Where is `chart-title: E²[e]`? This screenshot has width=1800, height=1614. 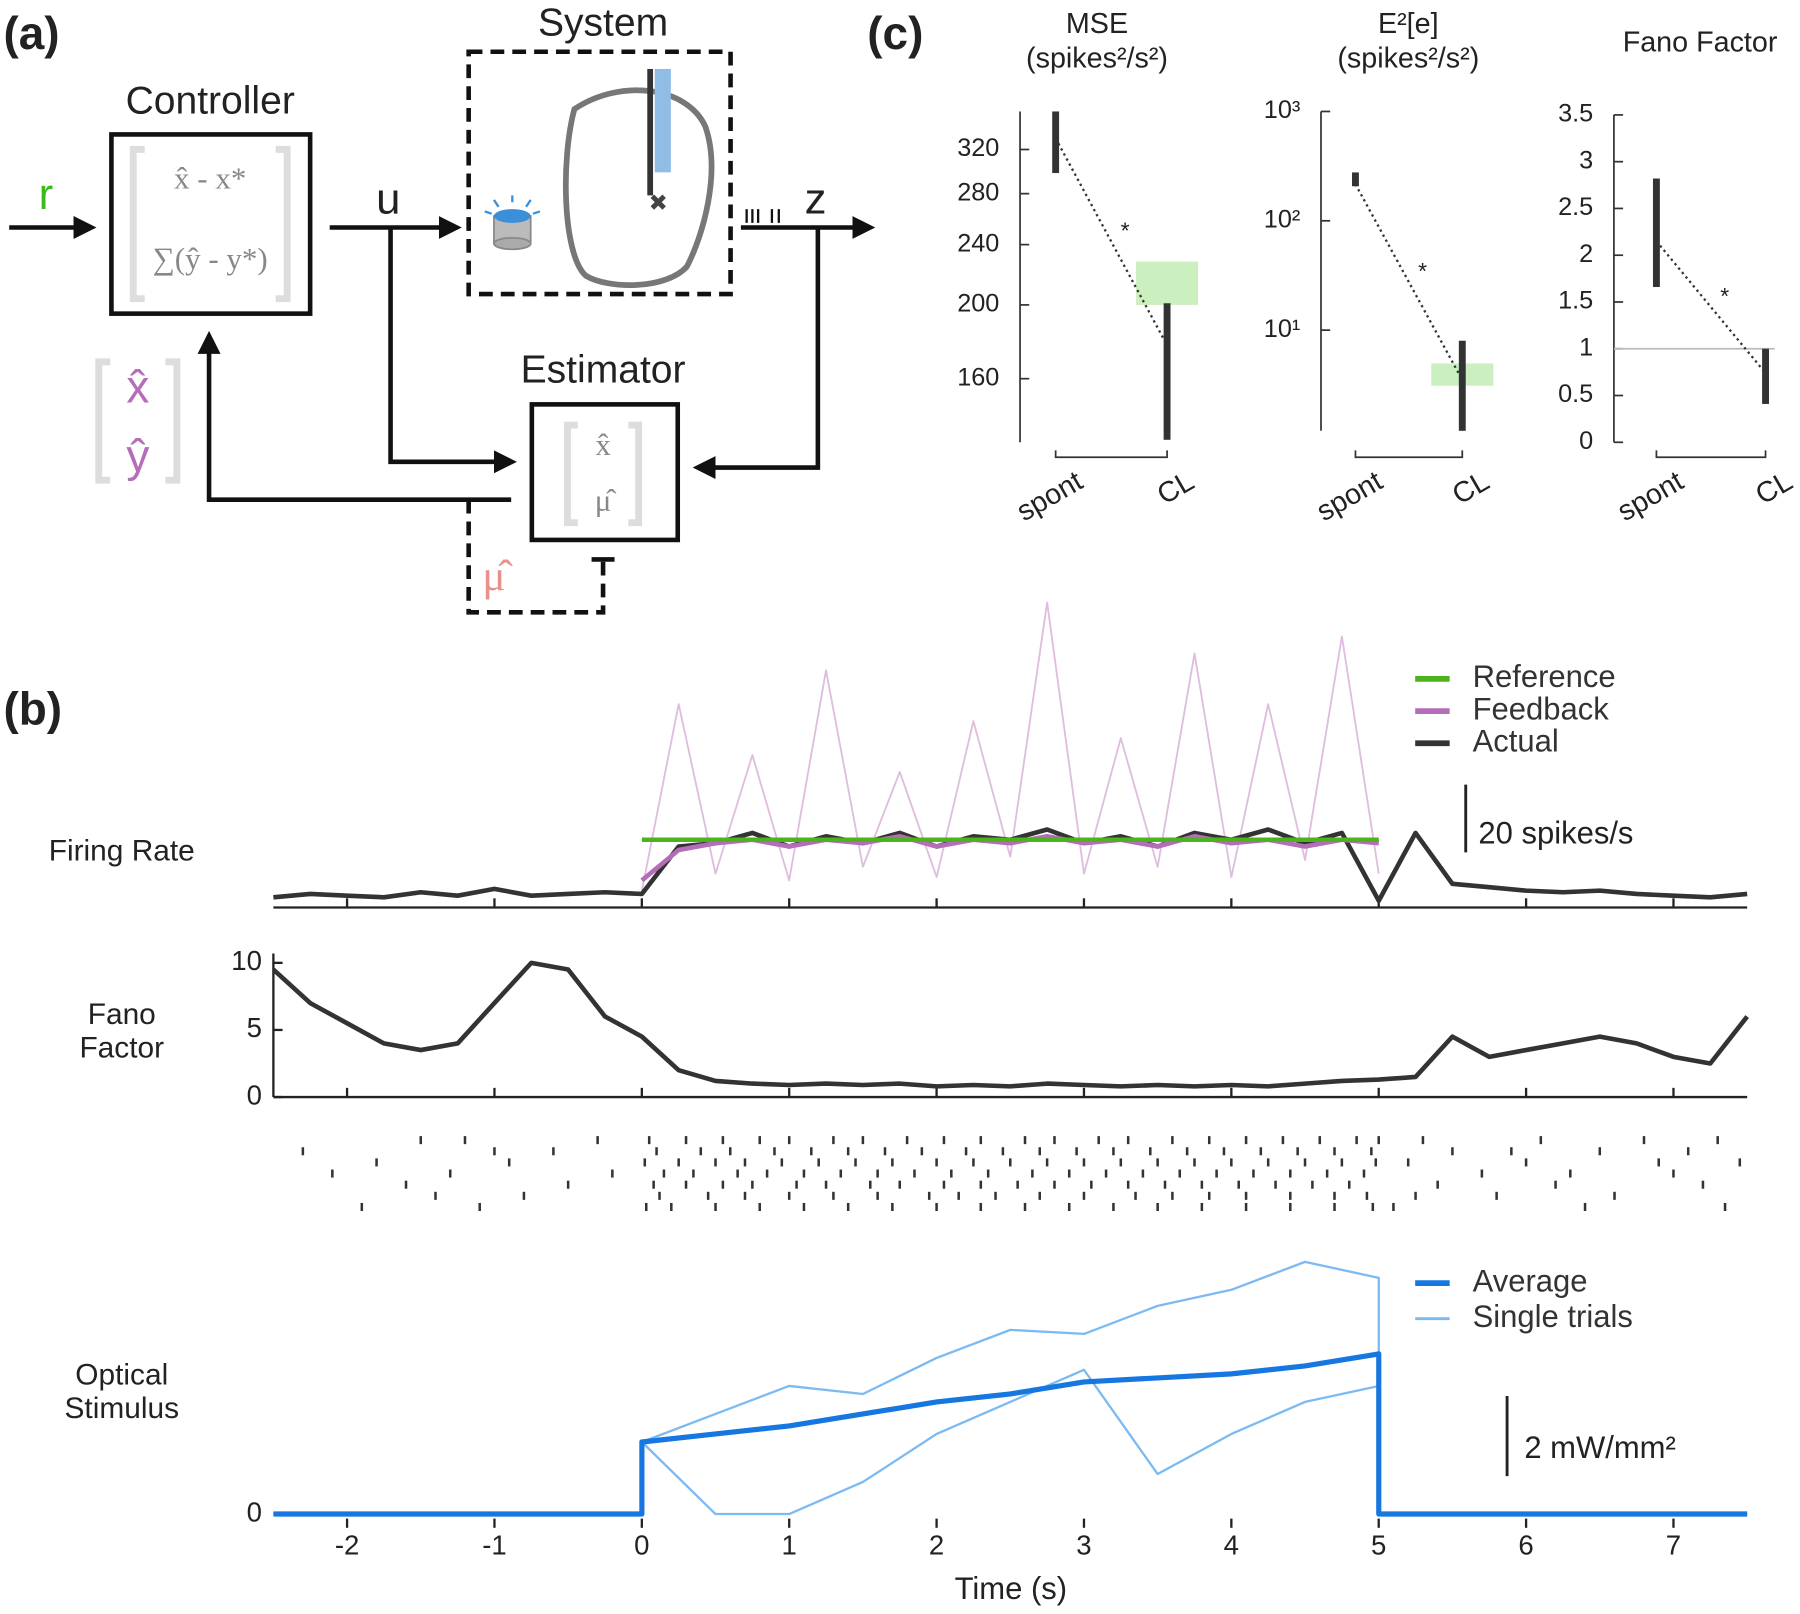
chart-title: E²[e] is located at coordinates (1408, 24).